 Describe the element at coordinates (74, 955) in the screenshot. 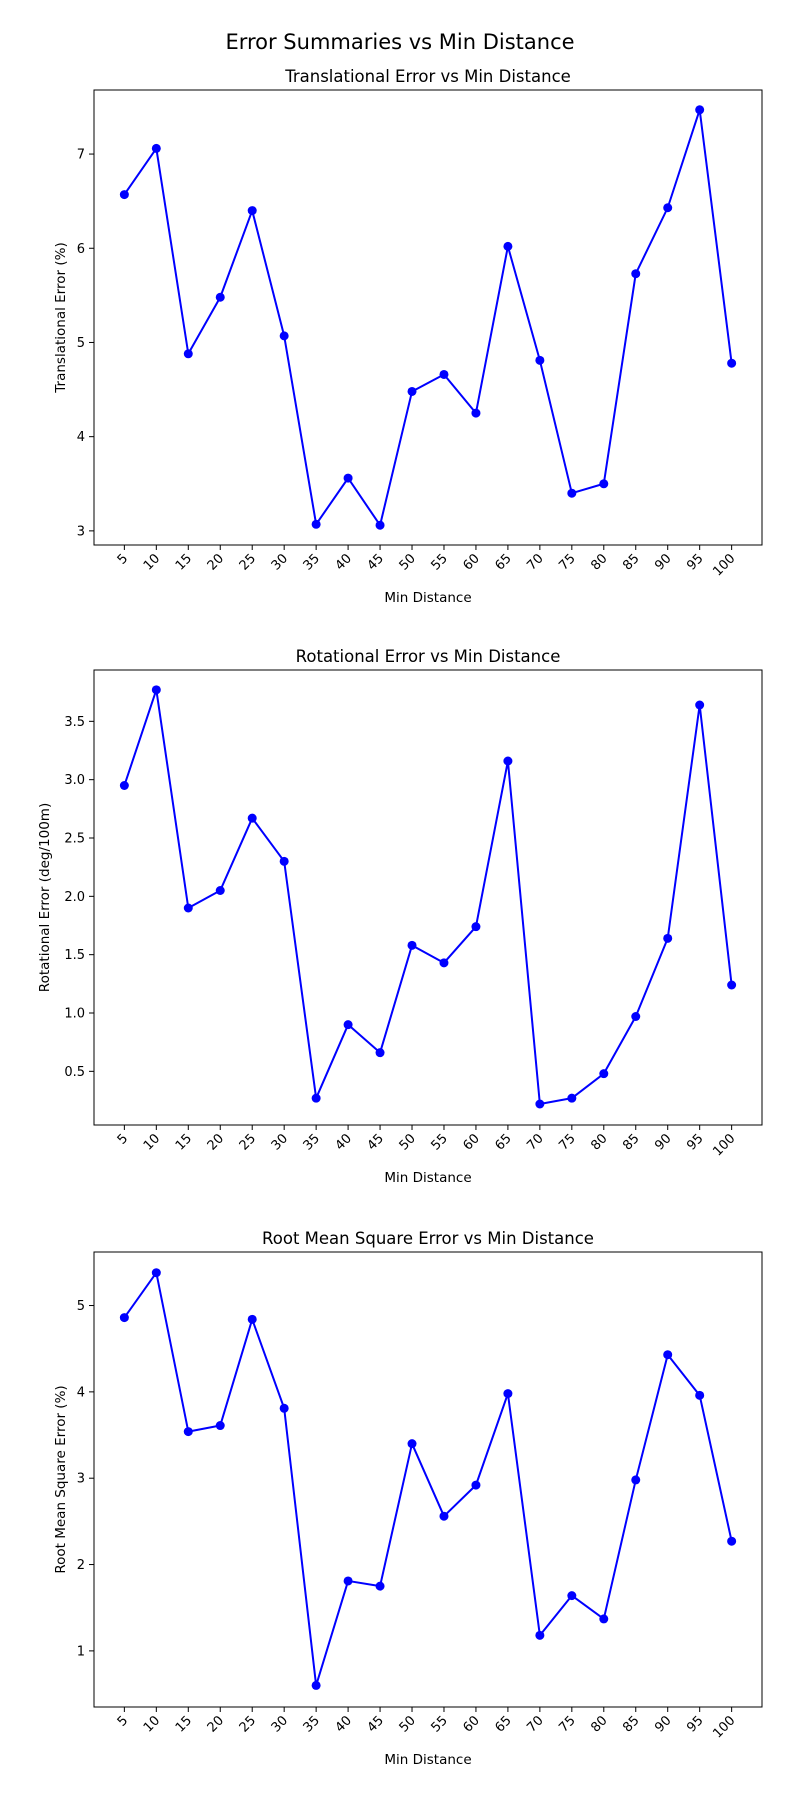

I see `y-tick-label: 1.5` at that location.